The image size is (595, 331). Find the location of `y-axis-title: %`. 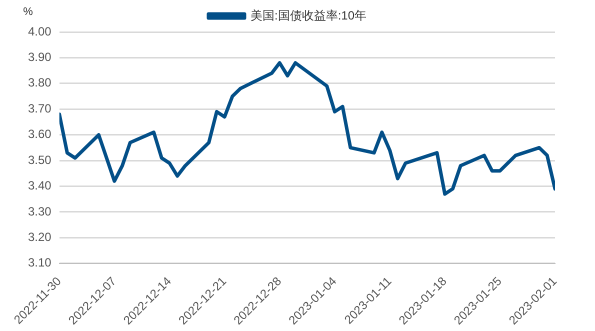

y-axis-title: % is located at coordinates (28, 12).